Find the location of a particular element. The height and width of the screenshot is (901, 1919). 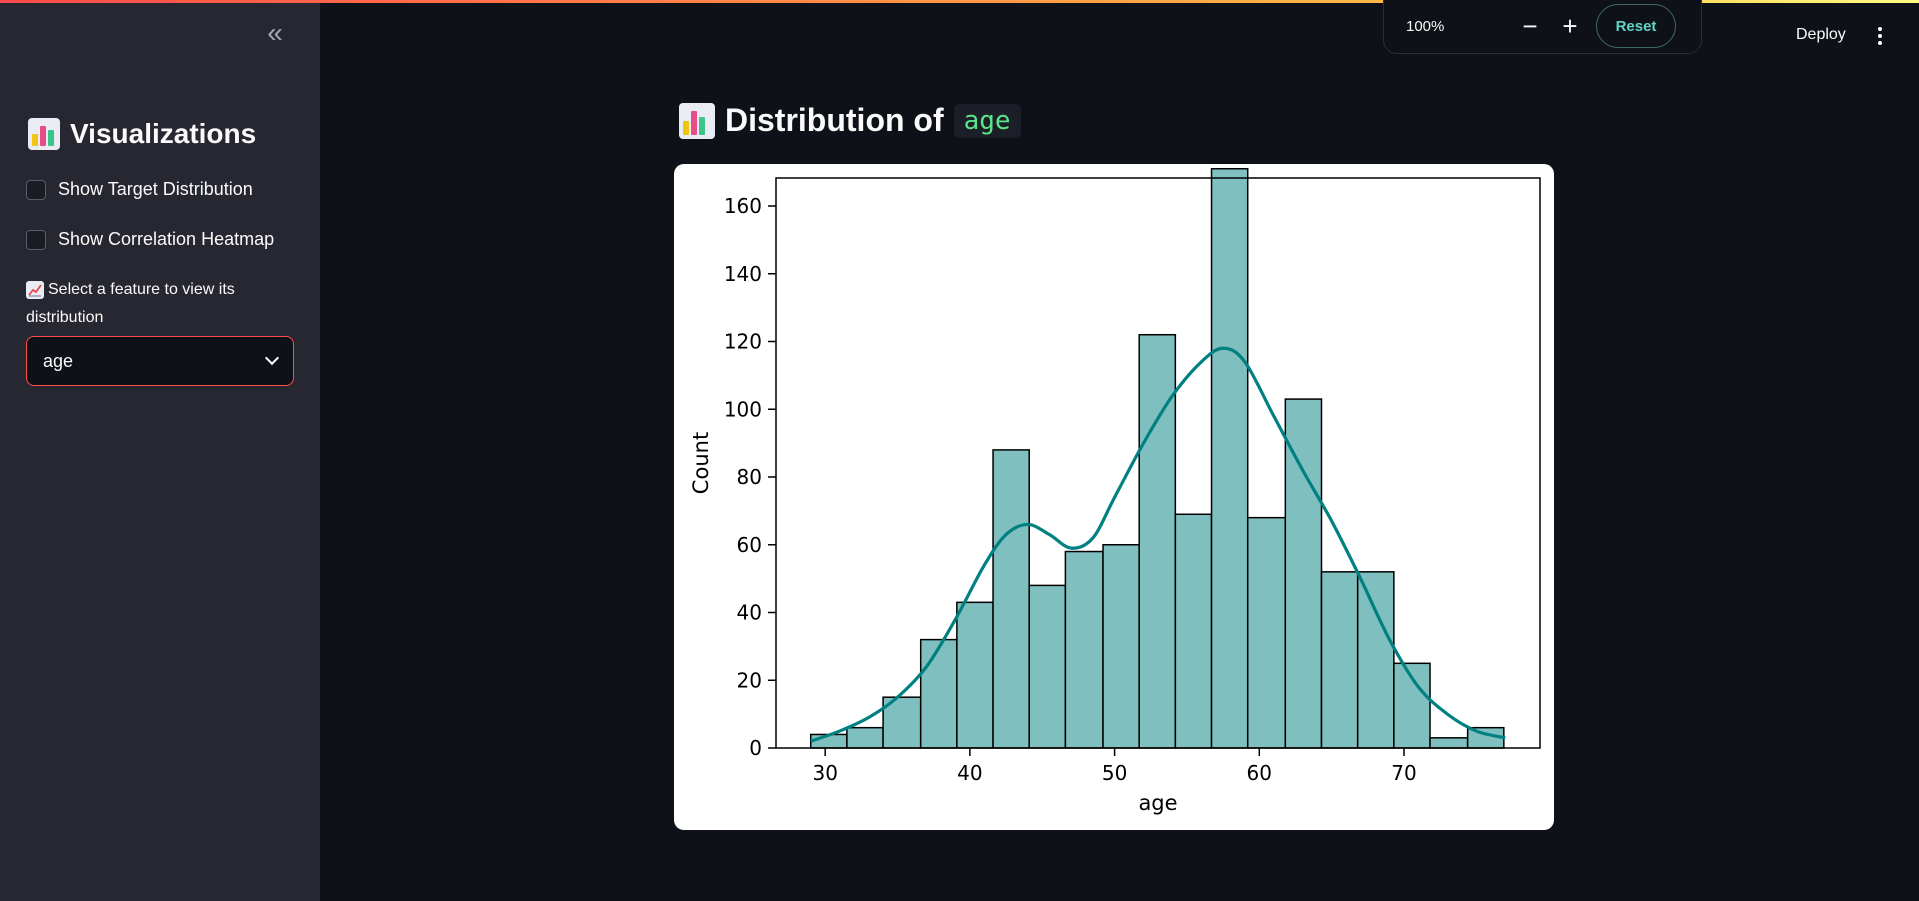

sidebar-title: Visualizations is located at coordinates (142, 134).